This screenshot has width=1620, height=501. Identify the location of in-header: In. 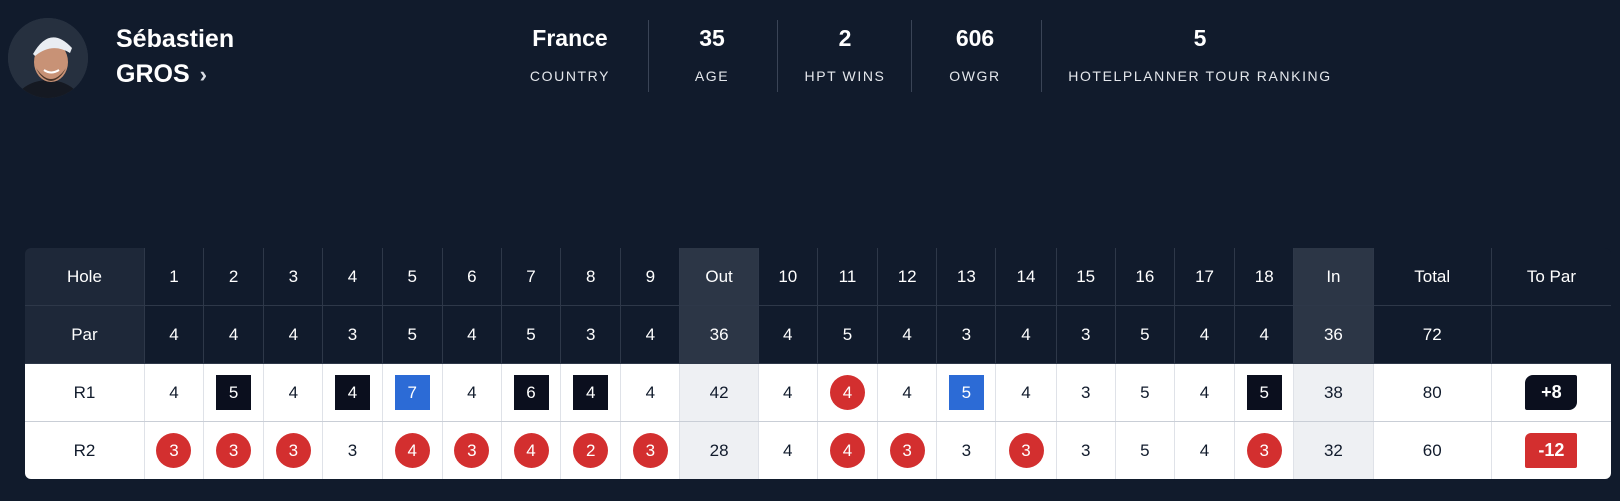
(1333, 277).